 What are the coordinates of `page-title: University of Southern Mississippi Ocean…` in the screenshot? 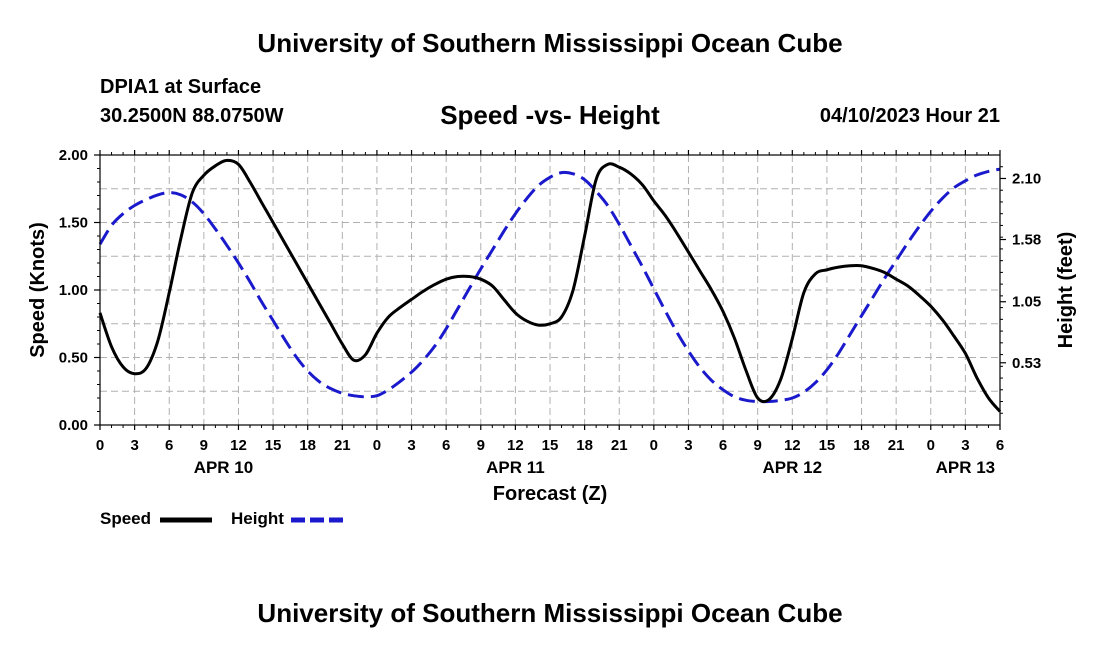 It's located at (550, 43).